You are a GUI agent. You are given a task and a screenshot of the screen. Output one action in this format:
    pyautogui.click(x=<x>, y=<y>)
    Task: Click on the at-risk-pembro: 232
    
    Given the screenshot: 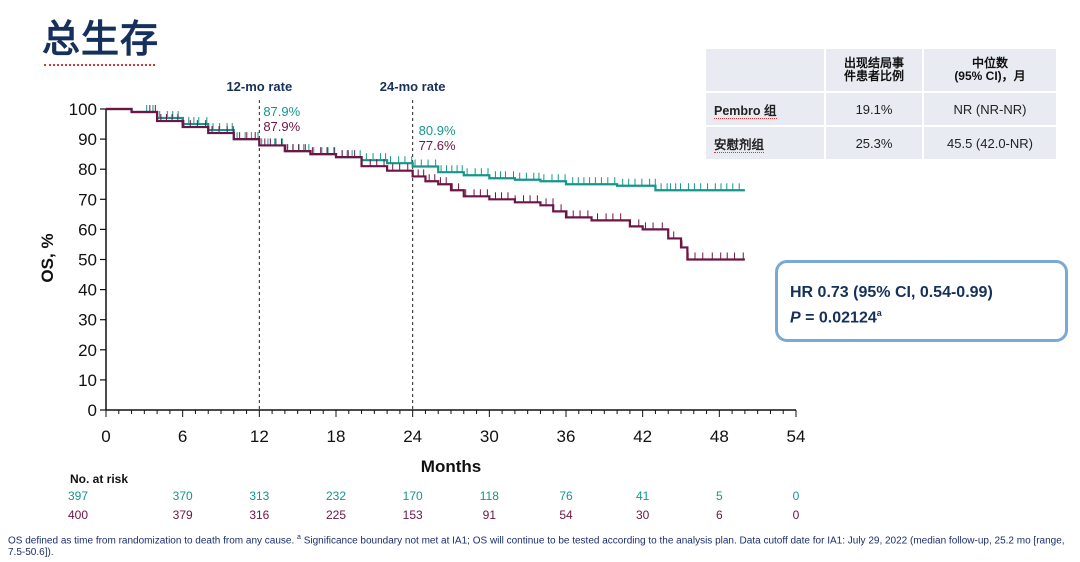 What is the action you would take?
    pyautogui.click(x=336, y=496)
    